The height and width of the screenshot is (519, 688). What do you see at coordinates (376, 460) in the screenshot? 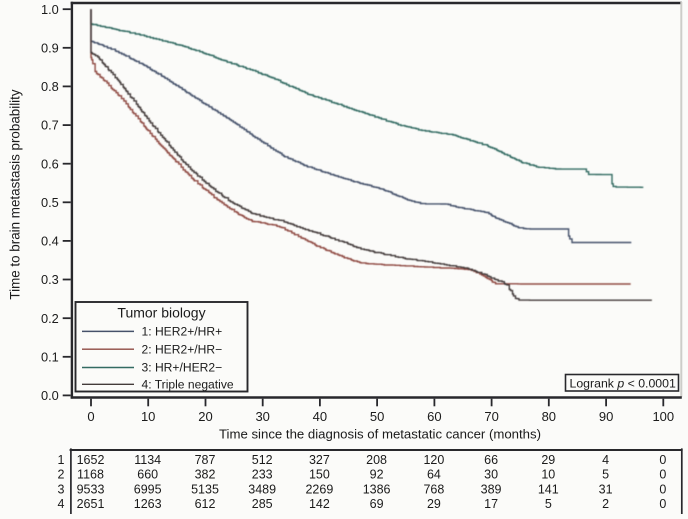
I see `svg-text: 208` at bounding box center [376, 460].